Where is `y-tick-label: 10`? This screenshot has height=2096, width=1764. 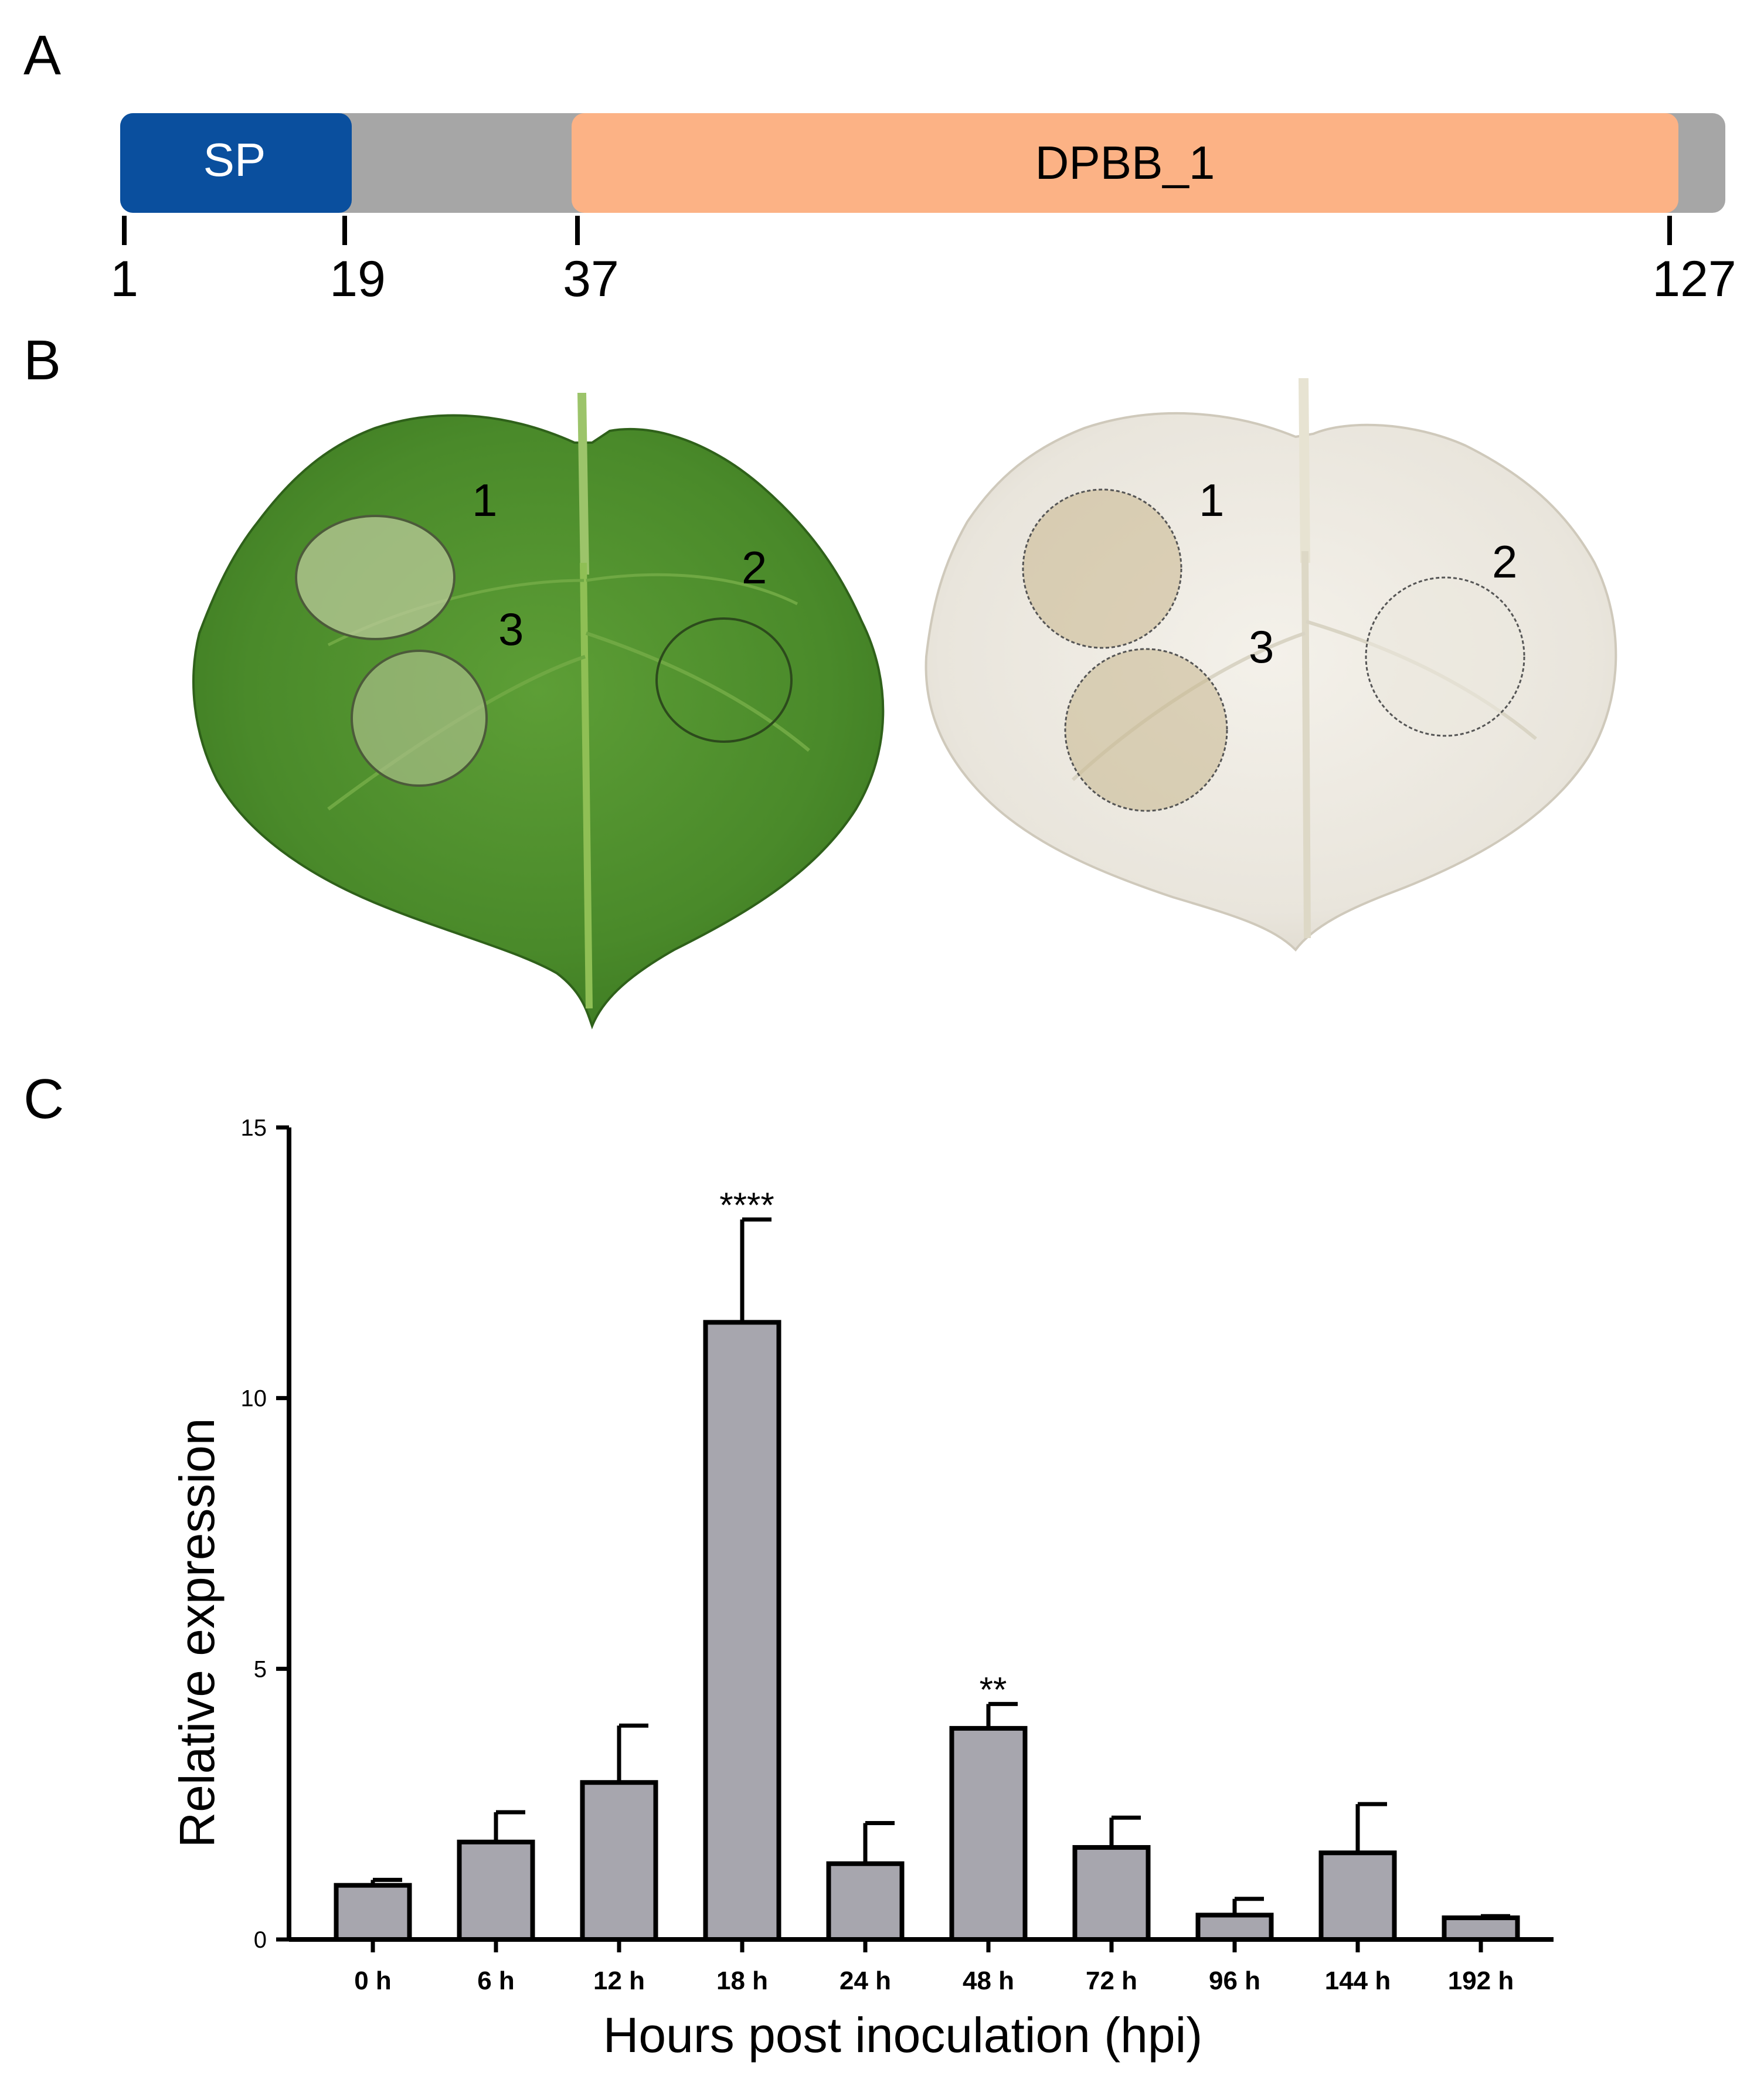
y-tick-label: 10 is located at coordinates (254, 1399).